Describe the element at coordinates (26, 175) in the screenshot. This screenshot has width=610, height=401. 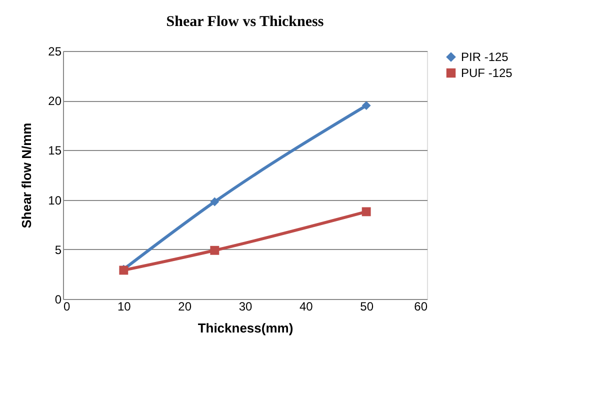
I see `y-axis-title: Shear flow N/mm` at that location.